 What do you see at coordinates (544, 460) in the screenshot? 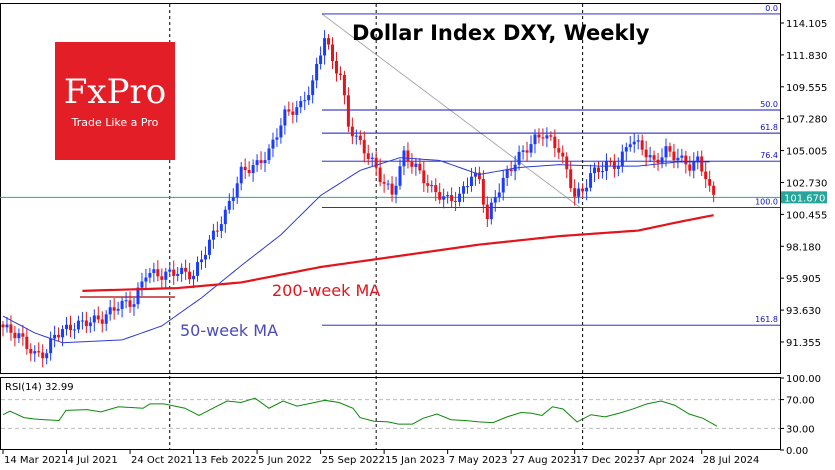
I see `x-tick-label: 27 Aug 2023` at bounding box center [544, 460].